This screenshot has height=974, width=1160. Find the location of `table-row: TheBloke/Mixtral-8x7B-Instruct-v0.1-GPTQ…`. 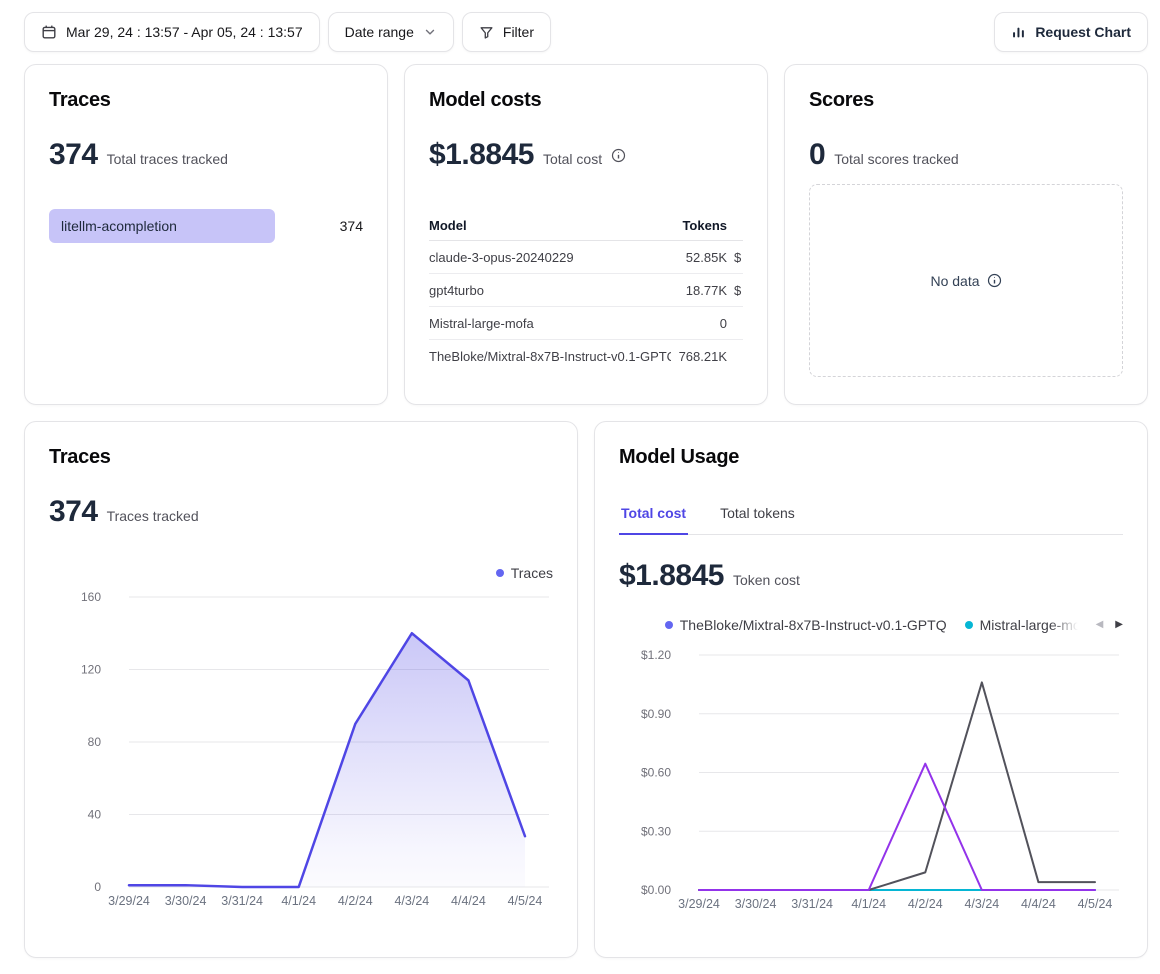

table-row: TheBloke/Mixtral-8x7B-Instruct-v0.1-GPTQ… is located at coordinates (586, 356).